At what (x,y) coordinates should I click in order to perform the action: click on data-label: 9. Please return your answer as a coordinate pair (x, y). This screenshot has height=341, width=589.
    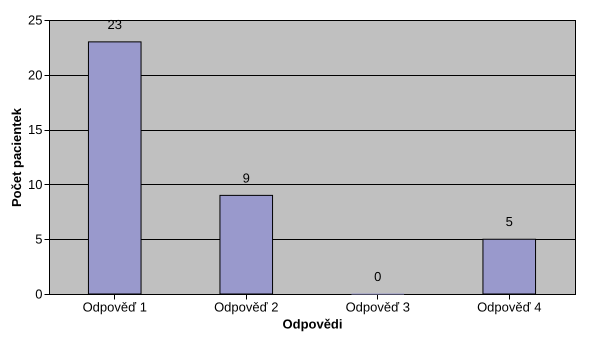
    Looking at the image, I should click on (246, 178).